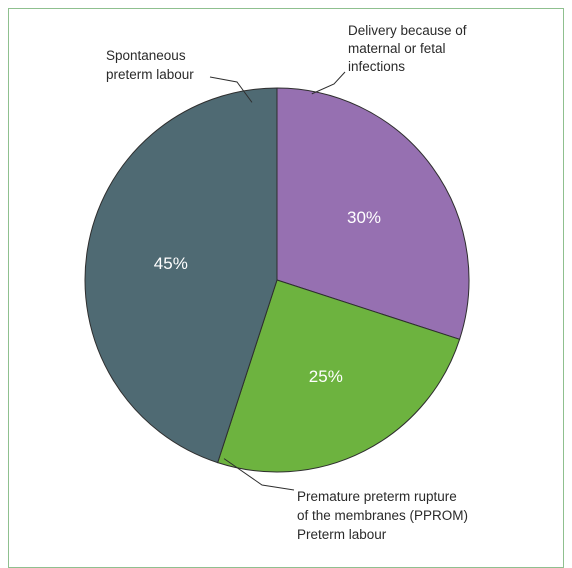 The image size is (572, 568). What do you see at coordinates (231, 89) in the screenshot?
I see `leader-line-spontaneous` at bounding box center [231, 89].